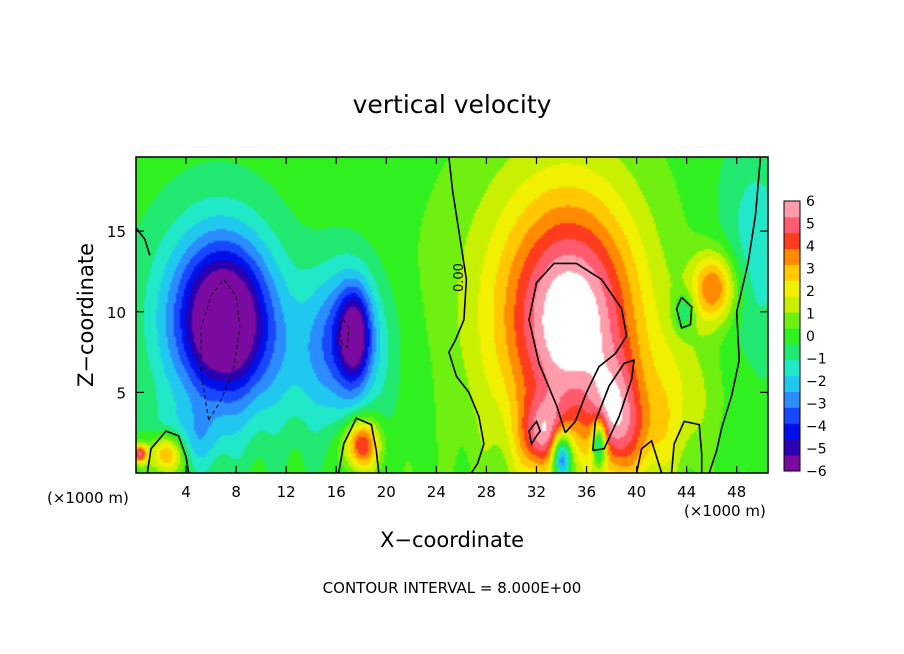 The height and width of the screenshot is (654, 904). I want to click on colorbar-tick-label: −4, so click(816, 427).